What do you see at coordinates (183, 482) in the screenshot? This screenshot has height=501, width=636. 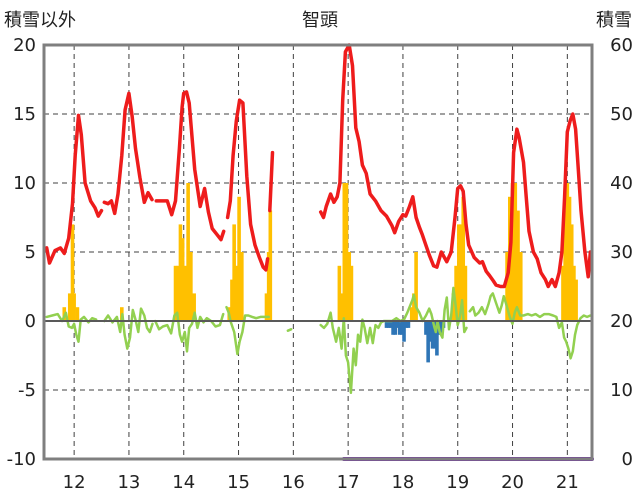 I see `x-tick-label: 14` at bounding box center [183, 482].